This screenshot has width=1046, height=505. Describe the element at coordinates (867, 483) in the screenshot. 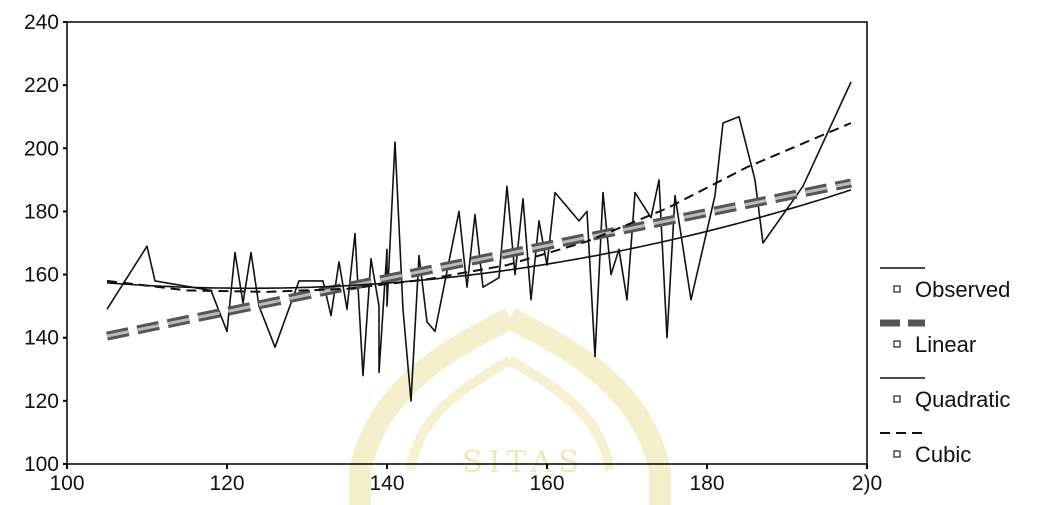

I see `x-tick-label: 2)0` at that location.